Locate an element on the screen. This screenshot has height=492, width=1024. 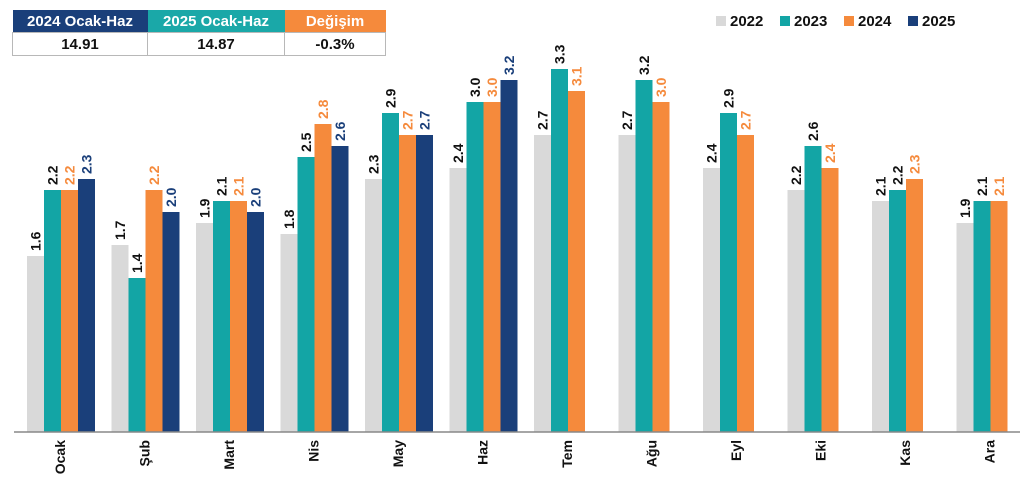
chart-legend: 2022 2023 2024 2025 is located at coordinates (835, 21).